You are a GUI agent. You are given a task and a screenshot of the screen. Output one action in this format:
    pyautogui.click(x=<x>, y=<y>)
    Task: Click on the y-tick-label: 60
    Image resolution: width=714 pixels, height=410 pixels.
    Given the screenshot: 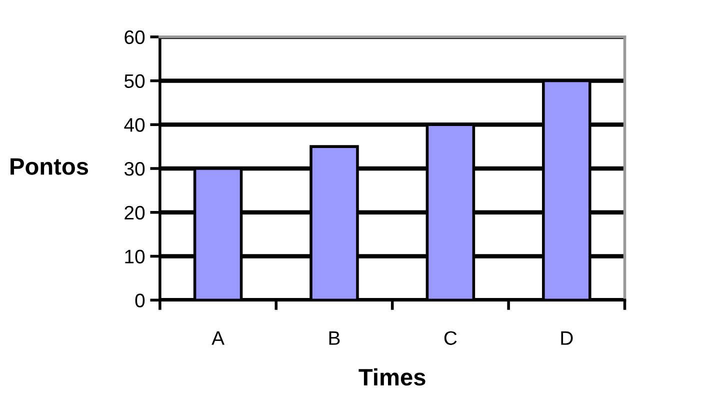 What is the action you would take?
    pyautogui.click(x=134, y=37)
    